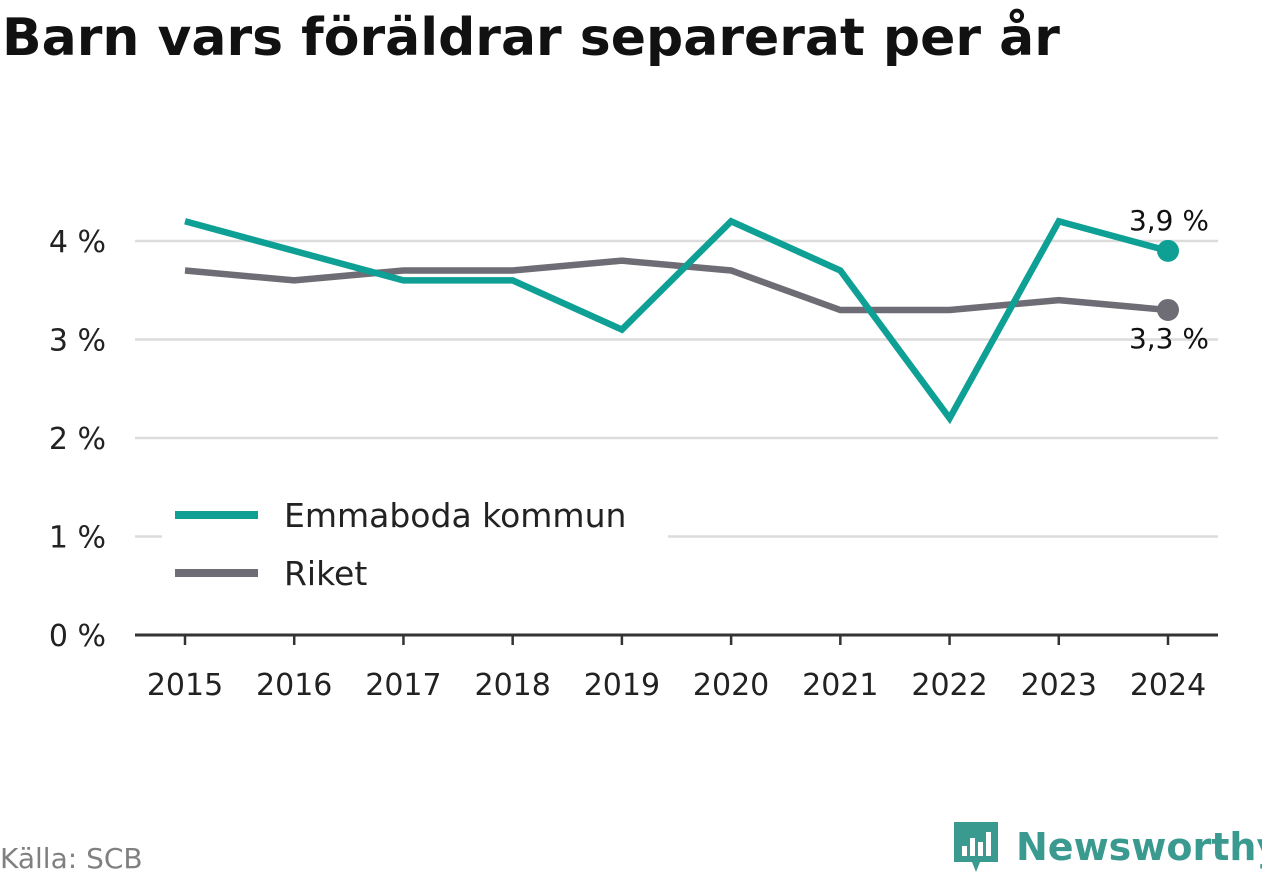 The width and height of the screenshot is (1262, 879). I want to click on page-title: Barn vars föräldrar separerat per år, so click(531, 38).